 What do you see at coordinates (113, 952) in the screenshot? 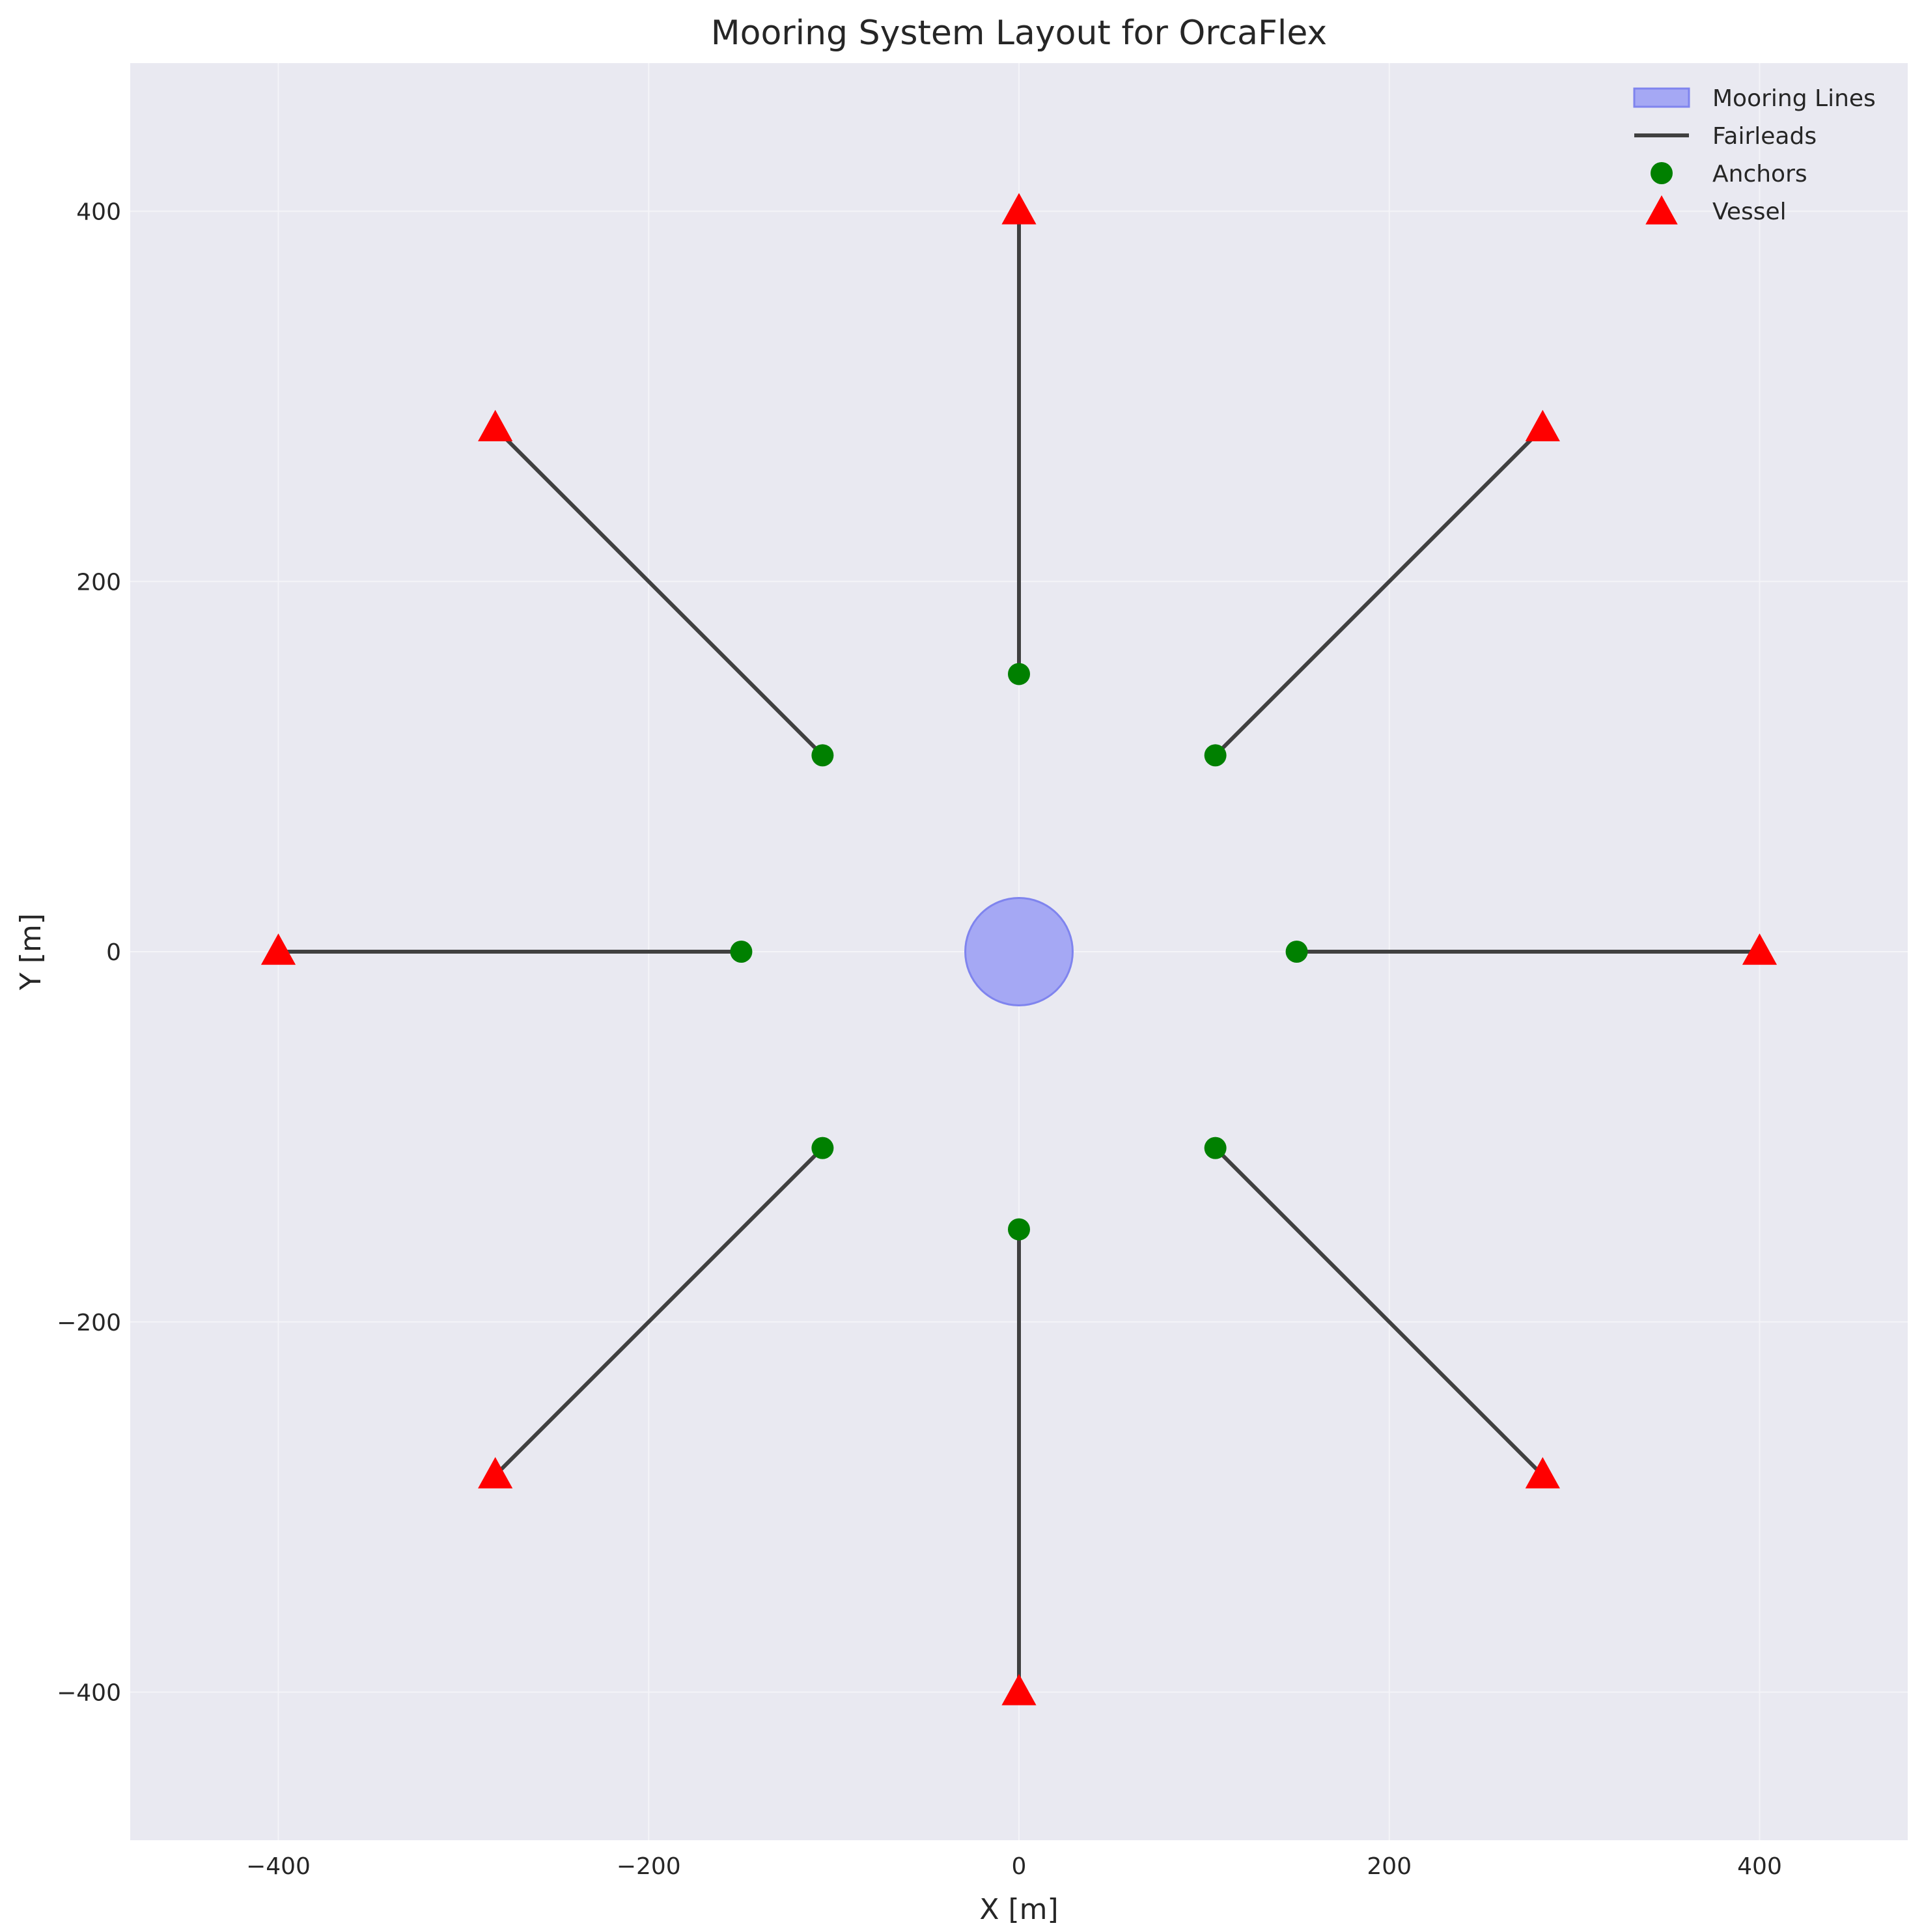
I see `y-tick-label: 0` at bounding box center [113, 952].